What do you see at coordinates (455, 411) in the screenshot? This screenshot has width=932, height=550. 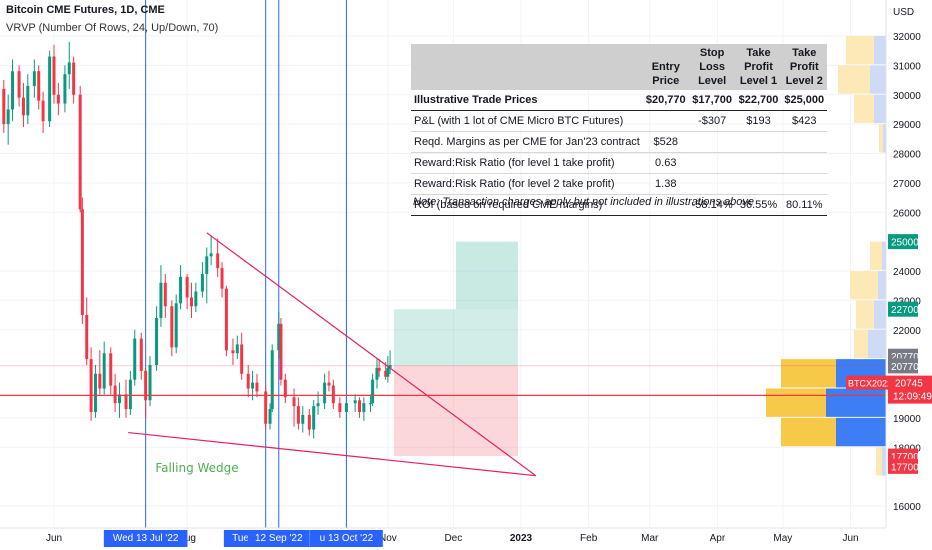 I see `stop-loss-zone` at bounding box center [455, 411].